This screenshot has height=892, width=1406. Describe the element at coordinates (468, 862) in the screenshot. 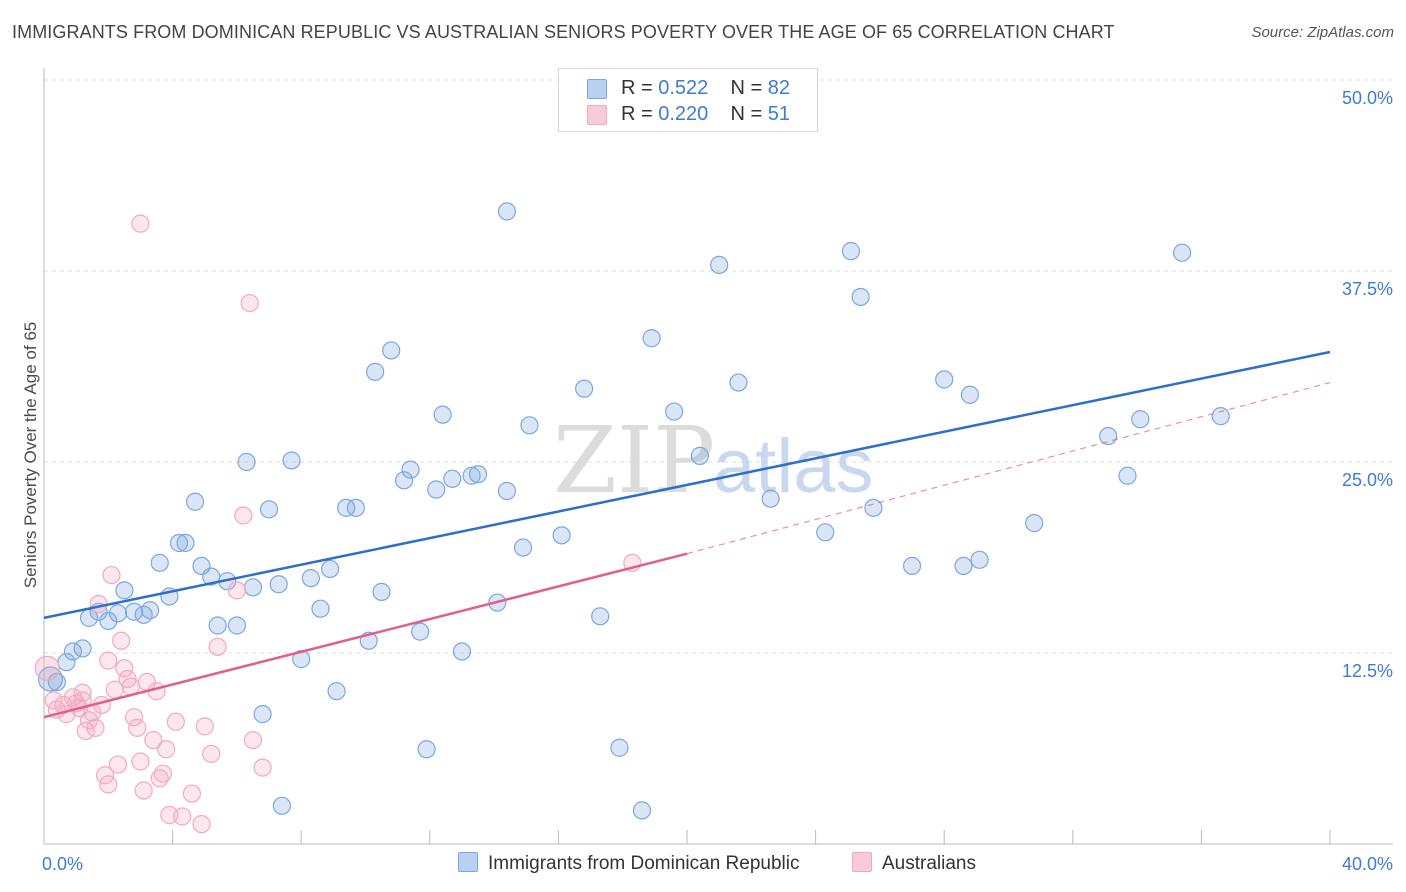

I see `bottom-legend-swatch-blue` at that location.